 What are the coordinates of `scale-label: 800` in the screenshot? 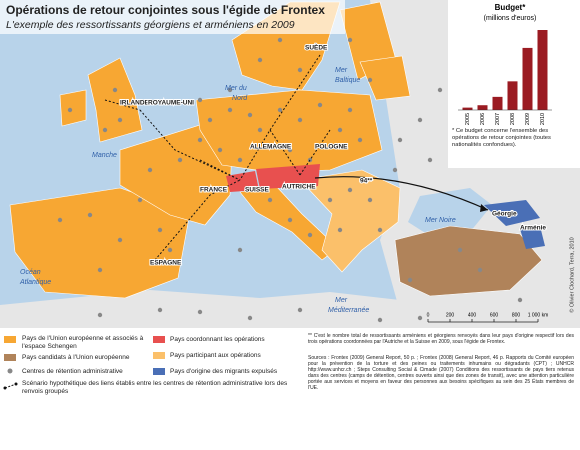 It's located at (516, 315).